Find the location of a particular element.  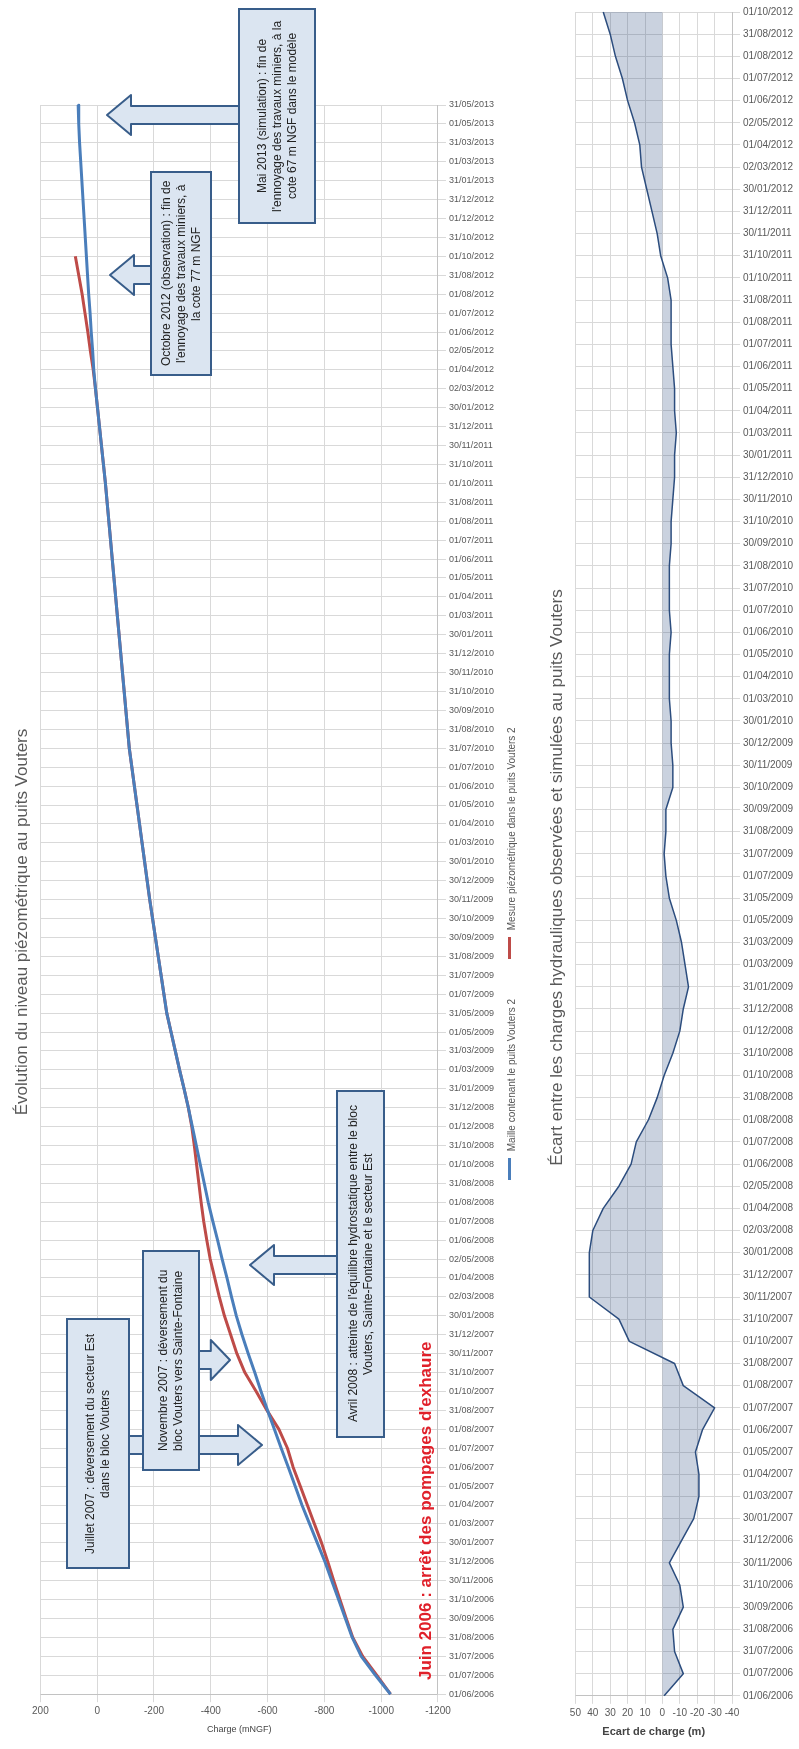

text: Évolution du niveau piézométrique au puits Vouters is located at coordinates (21, 922).